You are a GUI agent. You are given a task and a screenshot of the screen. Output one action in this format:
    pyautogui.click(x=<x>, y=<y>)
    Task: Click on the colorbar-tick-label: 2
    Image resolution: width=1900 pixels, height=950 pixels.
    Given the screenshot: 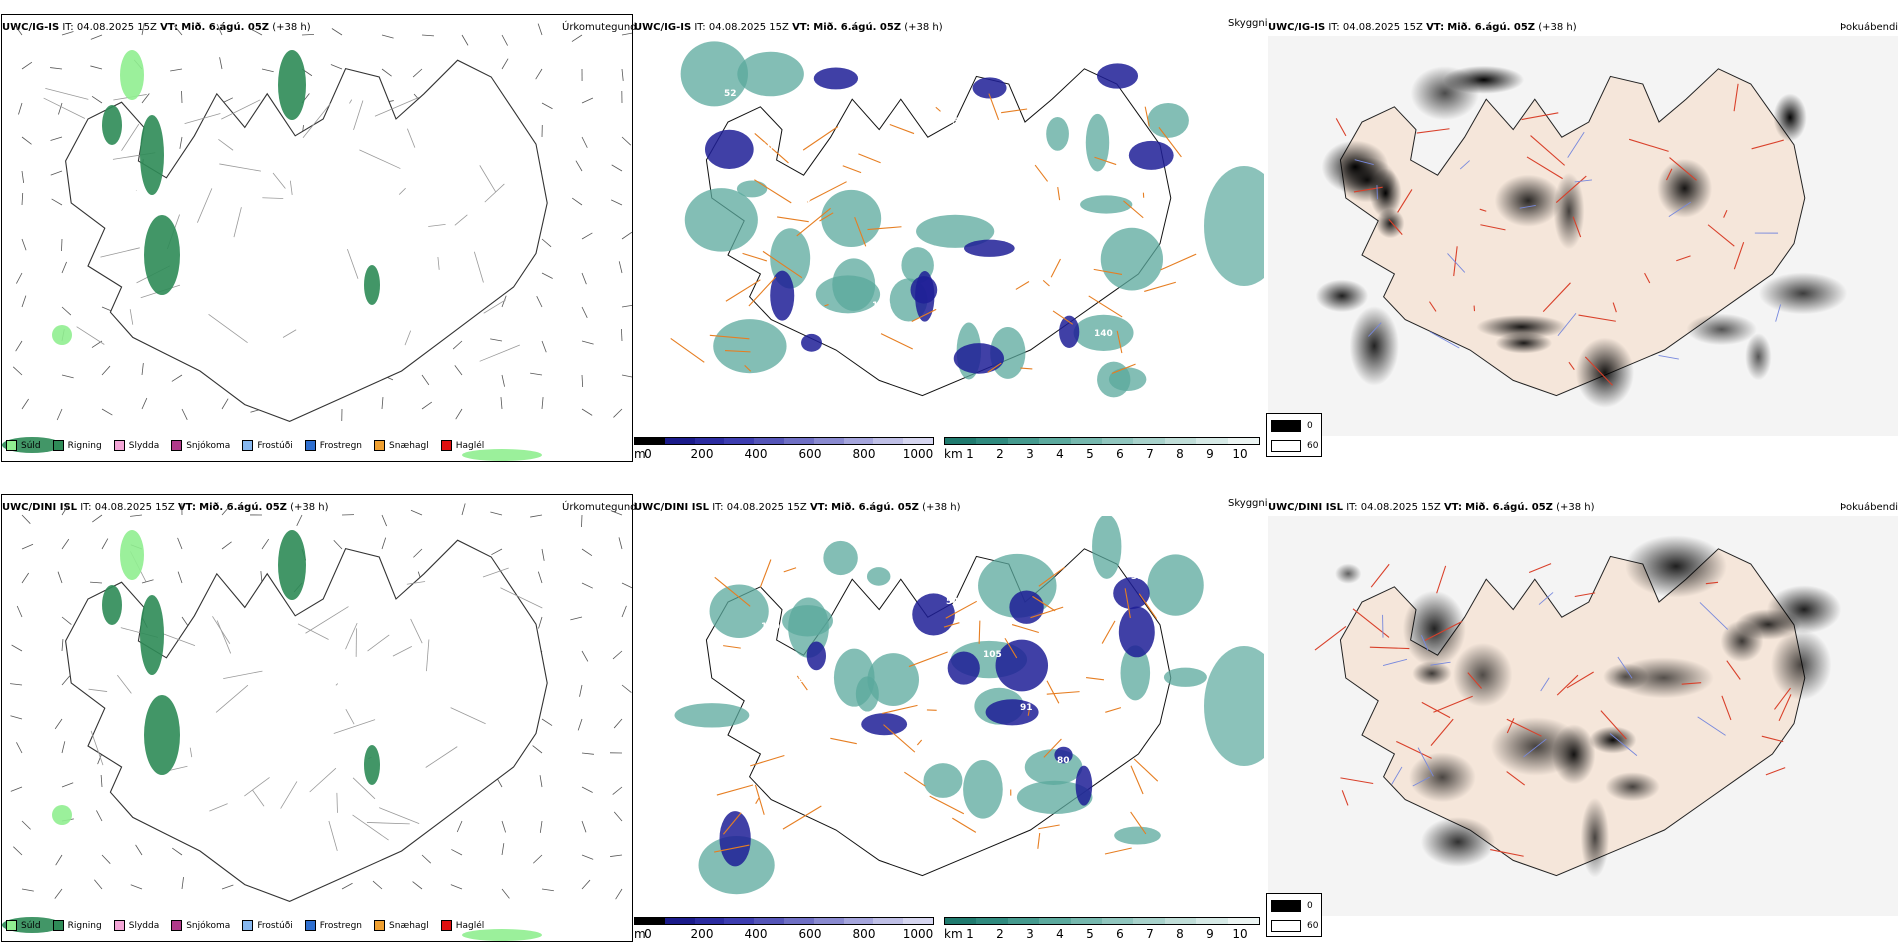 What is the action you would take?
    pyautogui.click(x=1000, y=454)
    